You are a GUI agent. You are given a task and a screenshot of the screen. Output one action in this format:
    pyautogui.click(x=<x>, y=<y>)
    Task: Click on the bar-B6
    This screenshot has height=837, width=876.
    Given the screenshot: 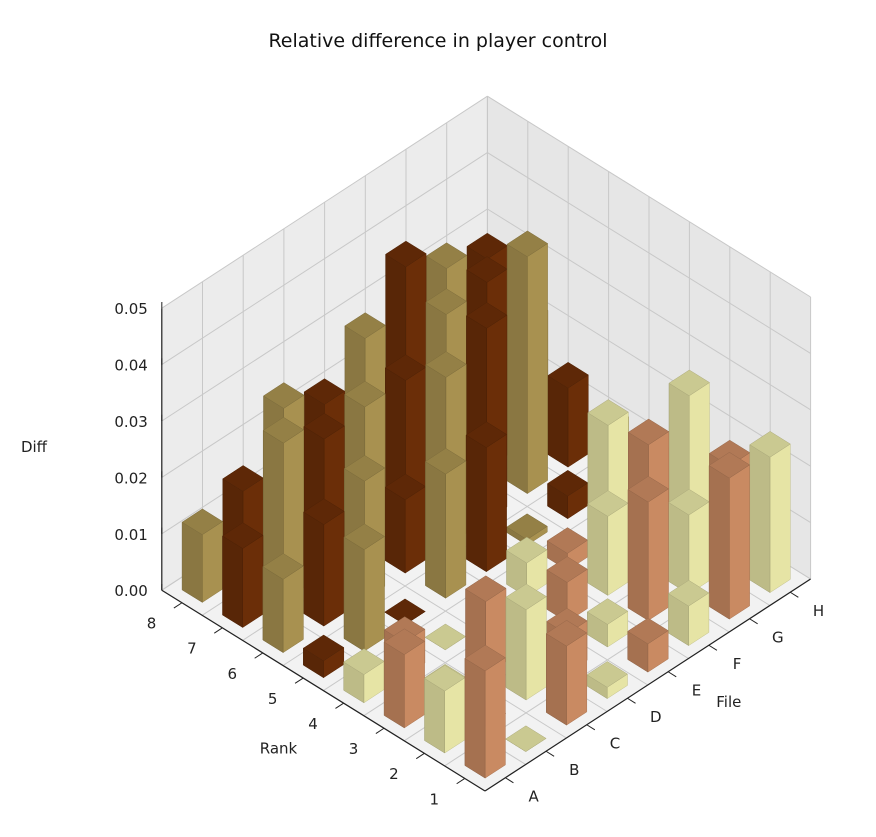 What is the action you would take?
    pyautogui.click(x=324, y=562)
    